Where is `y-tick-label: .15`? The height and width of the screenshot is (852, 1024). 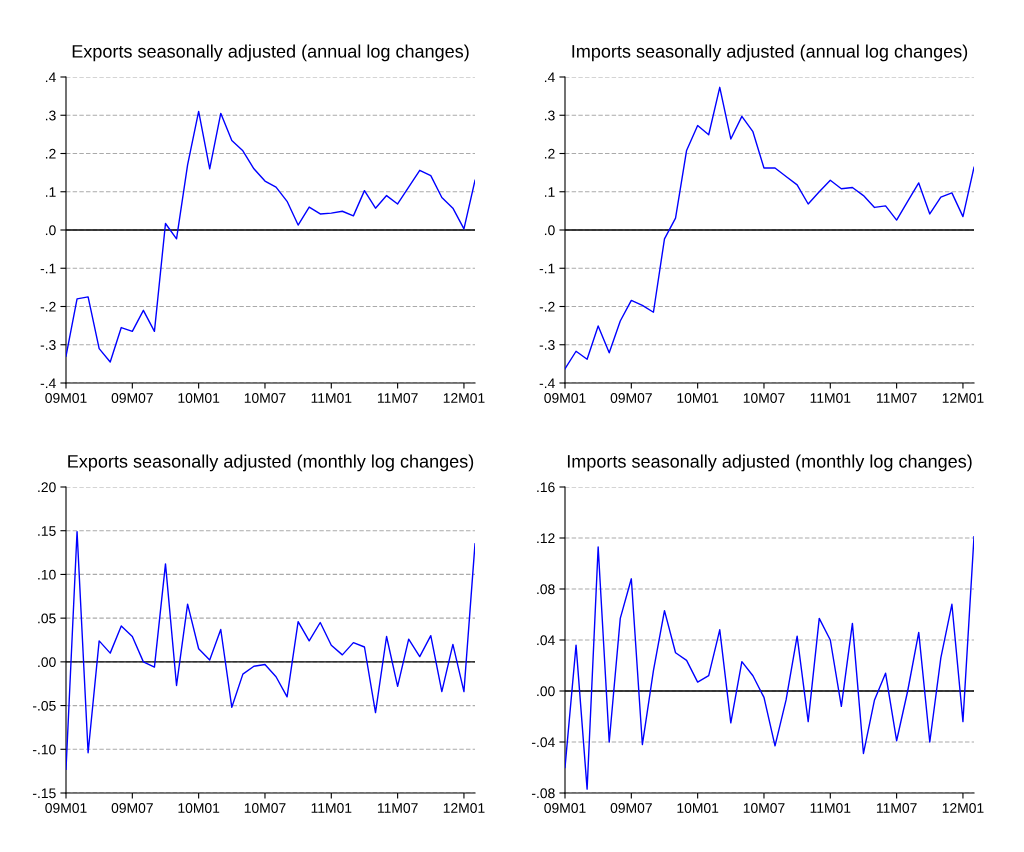
y-tick-label: .15 is located at coordinates (47, 531).